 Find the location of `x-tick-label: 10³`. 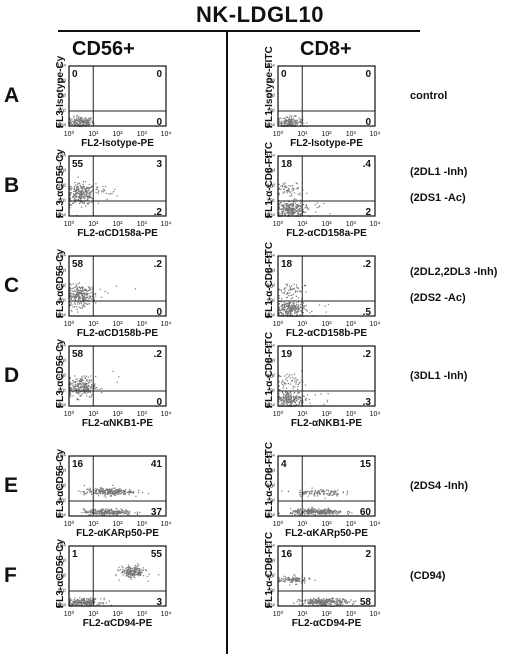

x-tick-label: 10³ is located at coordinates (142, 414).